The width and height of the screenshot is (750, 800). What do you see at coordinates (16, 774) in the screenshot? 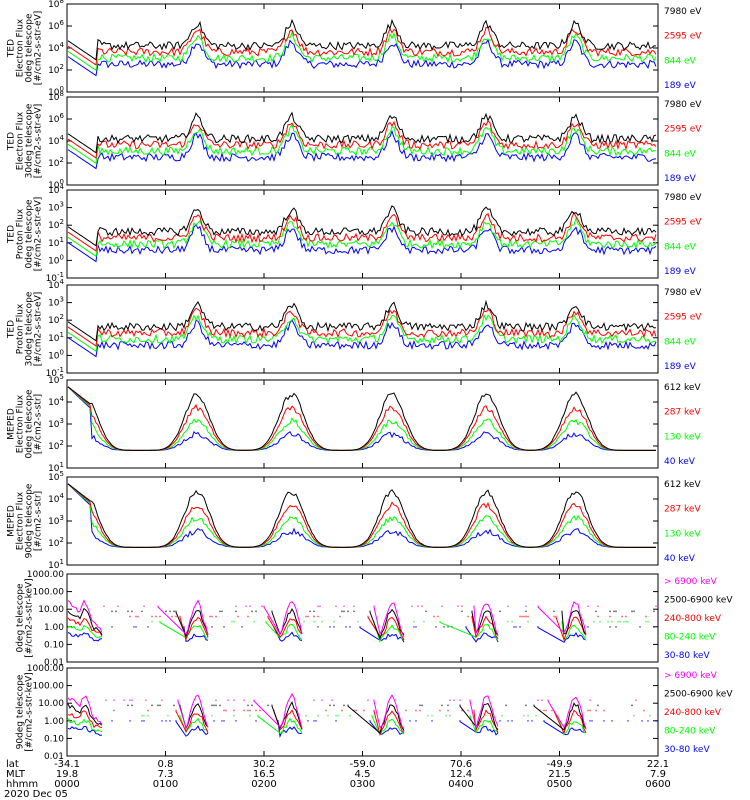
I see `xaxis-row-mlt-label: MLT` at bounding box center [16, 774].